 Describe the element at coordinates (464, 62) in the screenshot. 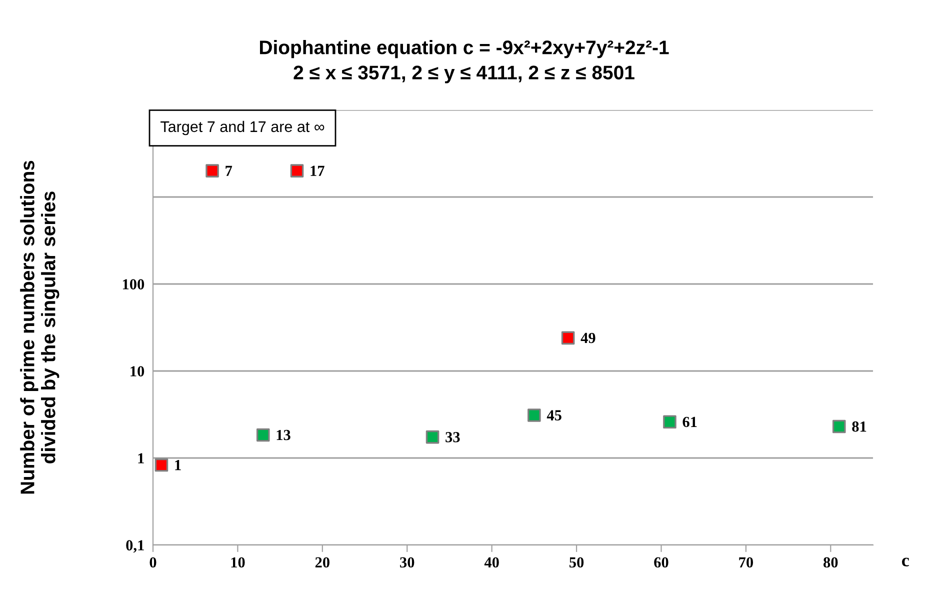

I see `chart-title: Diophantine equation c = -9x²+2xy+7y²+2z²-1 2 ≤ x ≤ 3571, 2 ≤ y ≤ 4111, 2 ≤ z ≤ 8501` at that location.